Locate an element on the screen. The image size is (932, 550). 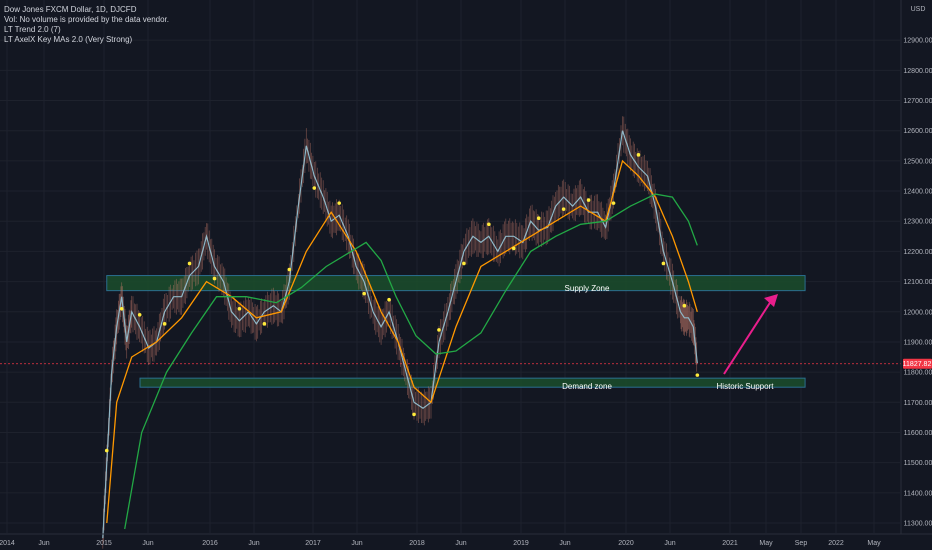
y-tick-label: 12700.00 is located at coordinates (917, 101).